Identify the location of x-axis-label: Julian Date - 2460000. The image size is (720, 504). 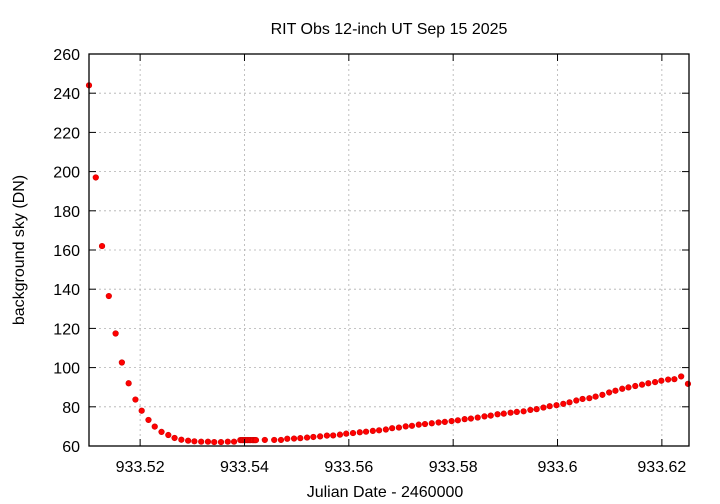
(385, 492).